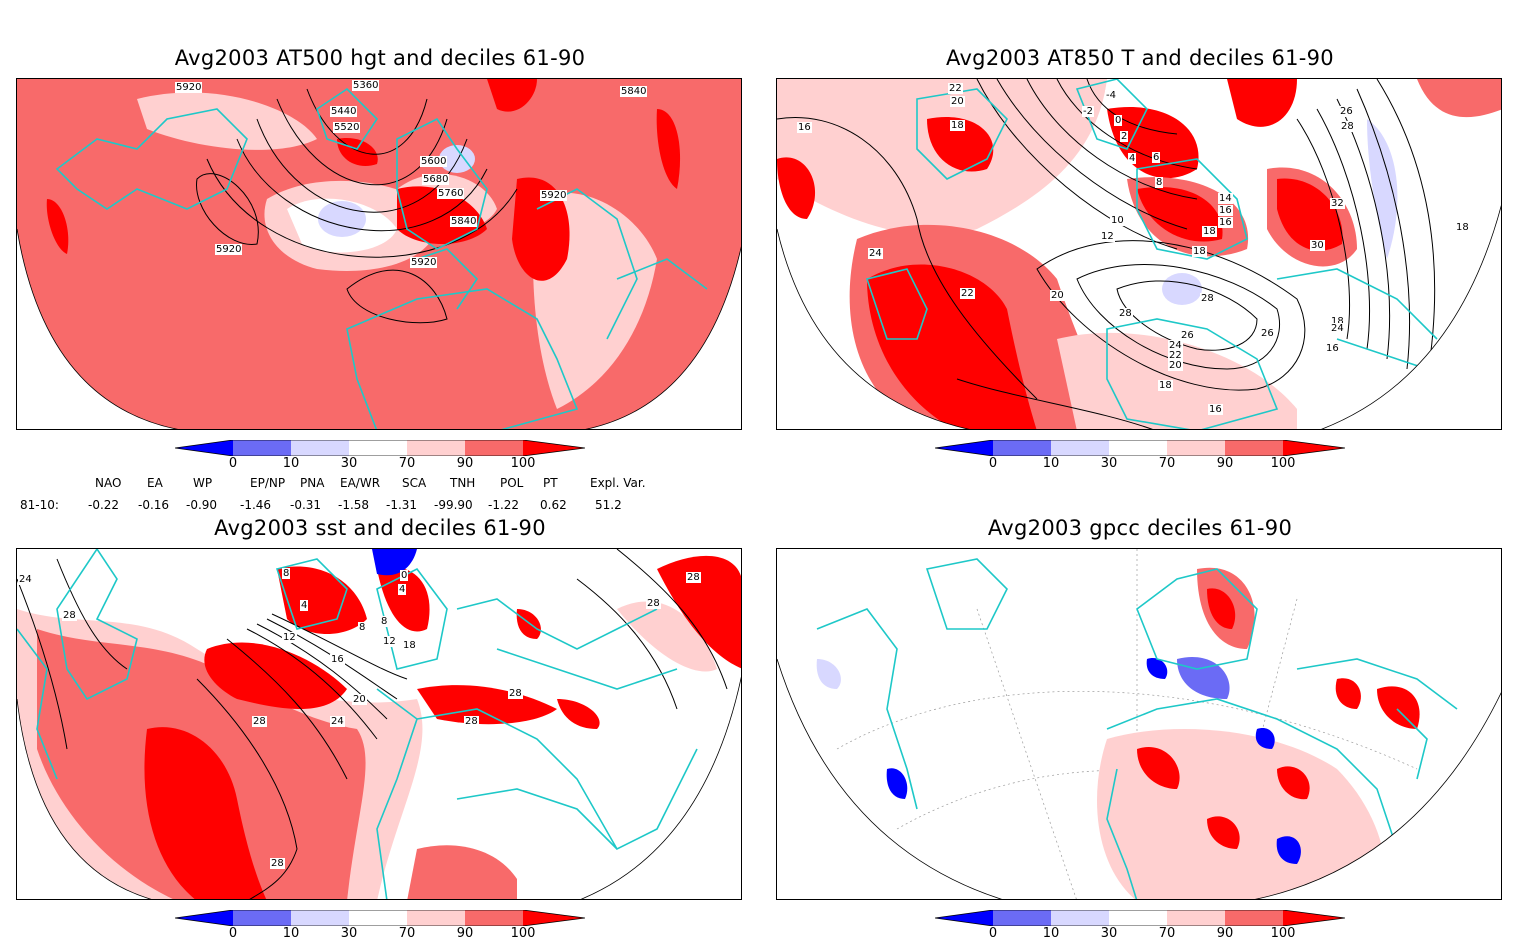  Describe the element at coordinates (1107, 236) in the screenshot. I see `contour-label: 12` at that location.